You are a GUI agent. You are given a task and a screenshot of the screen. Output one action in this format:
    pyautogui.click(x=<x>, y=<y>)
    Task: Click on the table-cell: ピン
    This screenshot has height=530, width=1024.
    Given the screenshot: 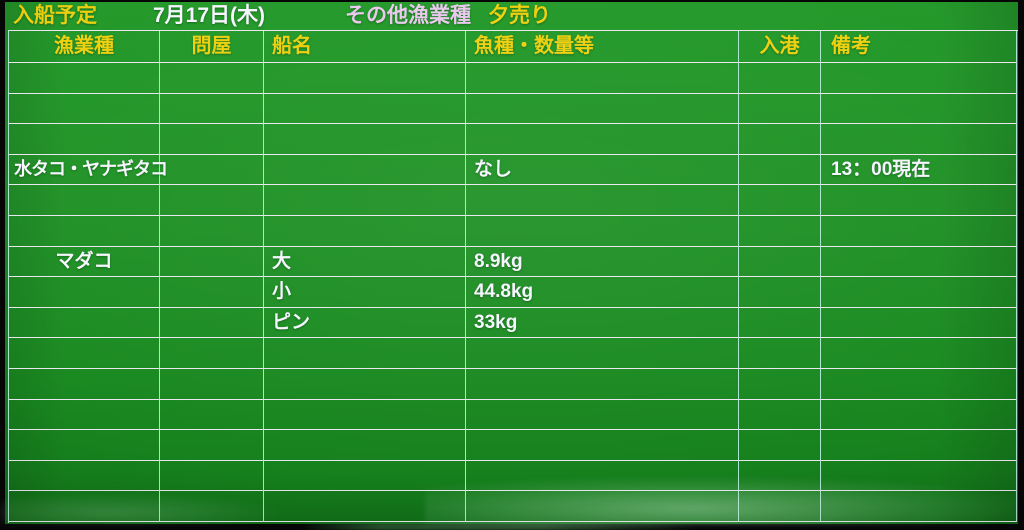 What is the action you would take?
    pyautogui.click(x=365, y=323)
    